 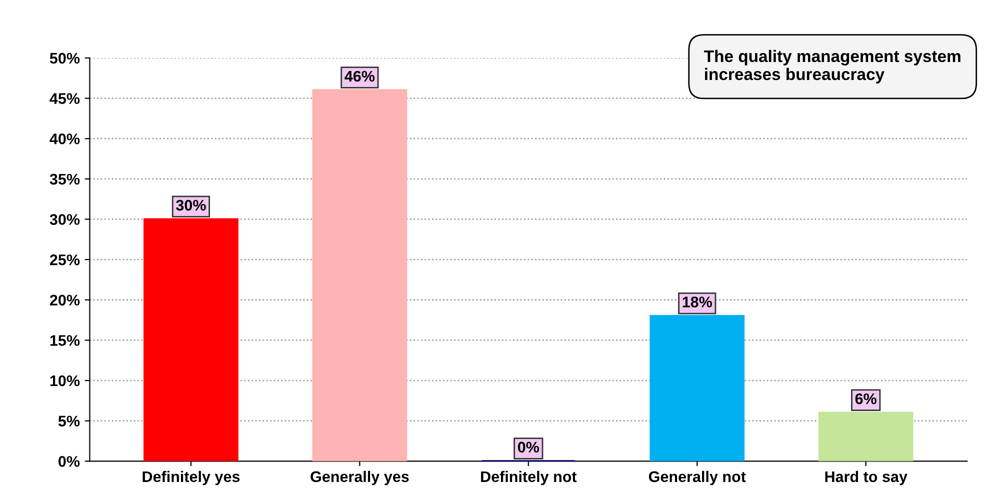 What do you see at coordinates (65, 98) in the screenshot?
I see `y-tick-label: 45%` at bounding box center [65, 98].